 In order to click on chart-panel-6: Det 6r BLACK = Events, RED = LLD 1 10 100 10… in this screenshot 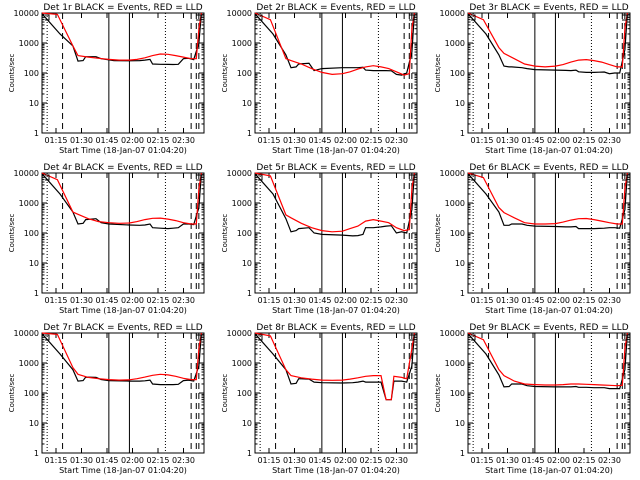, I will do `click(532, 239)`.